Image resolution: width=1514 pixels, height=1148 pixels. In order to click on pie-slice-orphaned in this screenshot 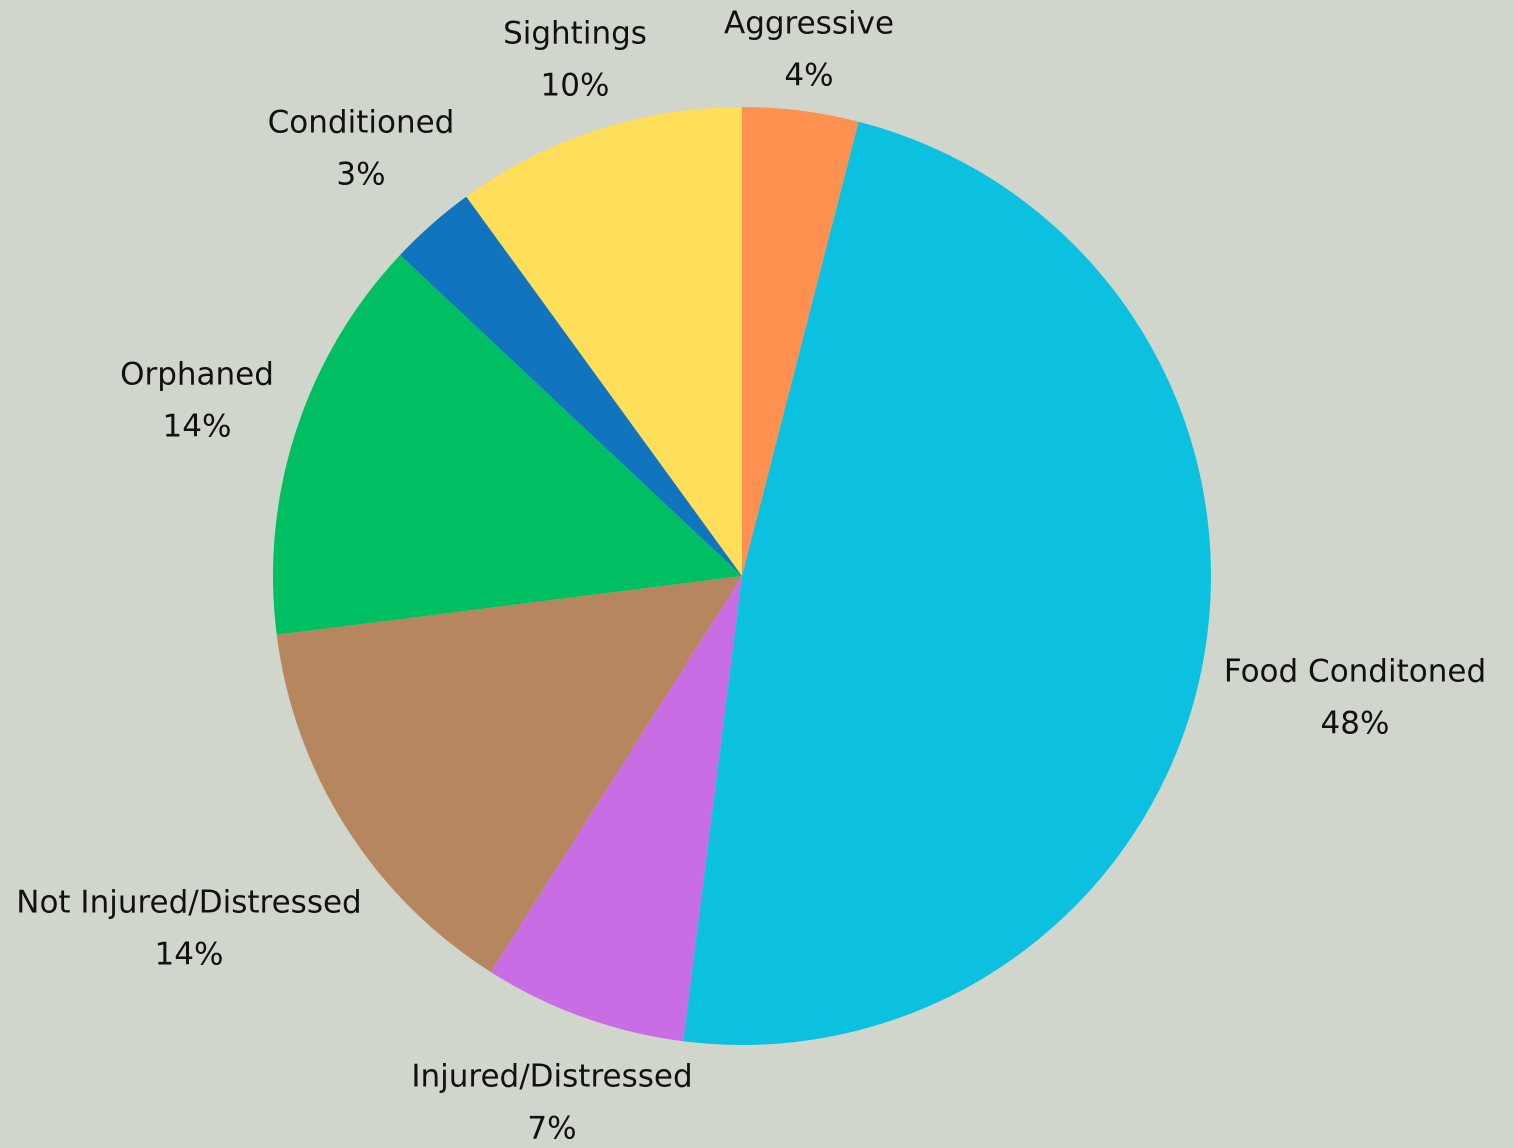, I will do `click(507, 444)`.